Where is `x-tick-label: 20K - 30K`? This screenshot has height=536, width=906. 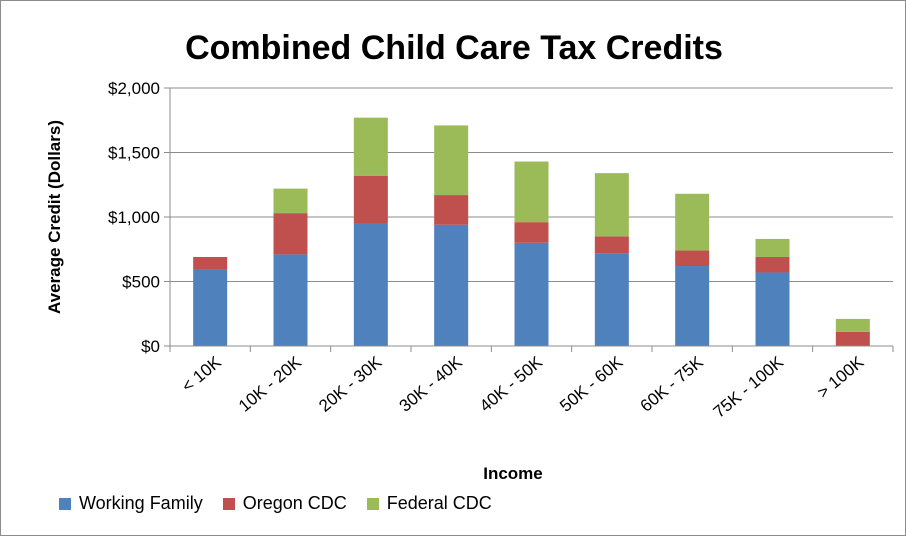
x-tick-label: 20K - 30K is located at coordinates (350, 384).